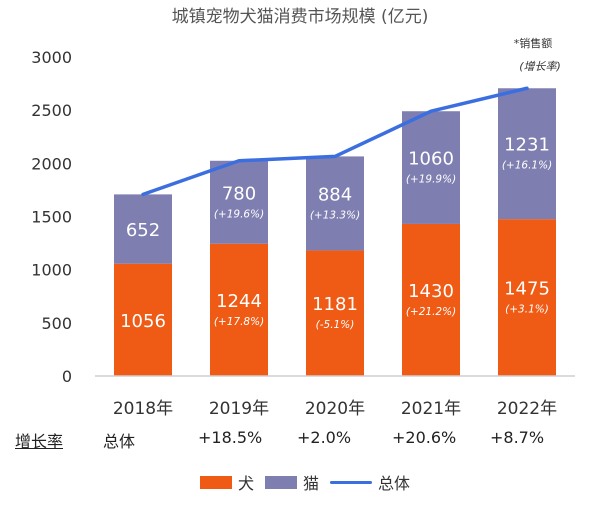  What do you see at coordinates (533, 43) in the screenshot?
I see `note-sales: *销售额` at bounding box center [533, 43].